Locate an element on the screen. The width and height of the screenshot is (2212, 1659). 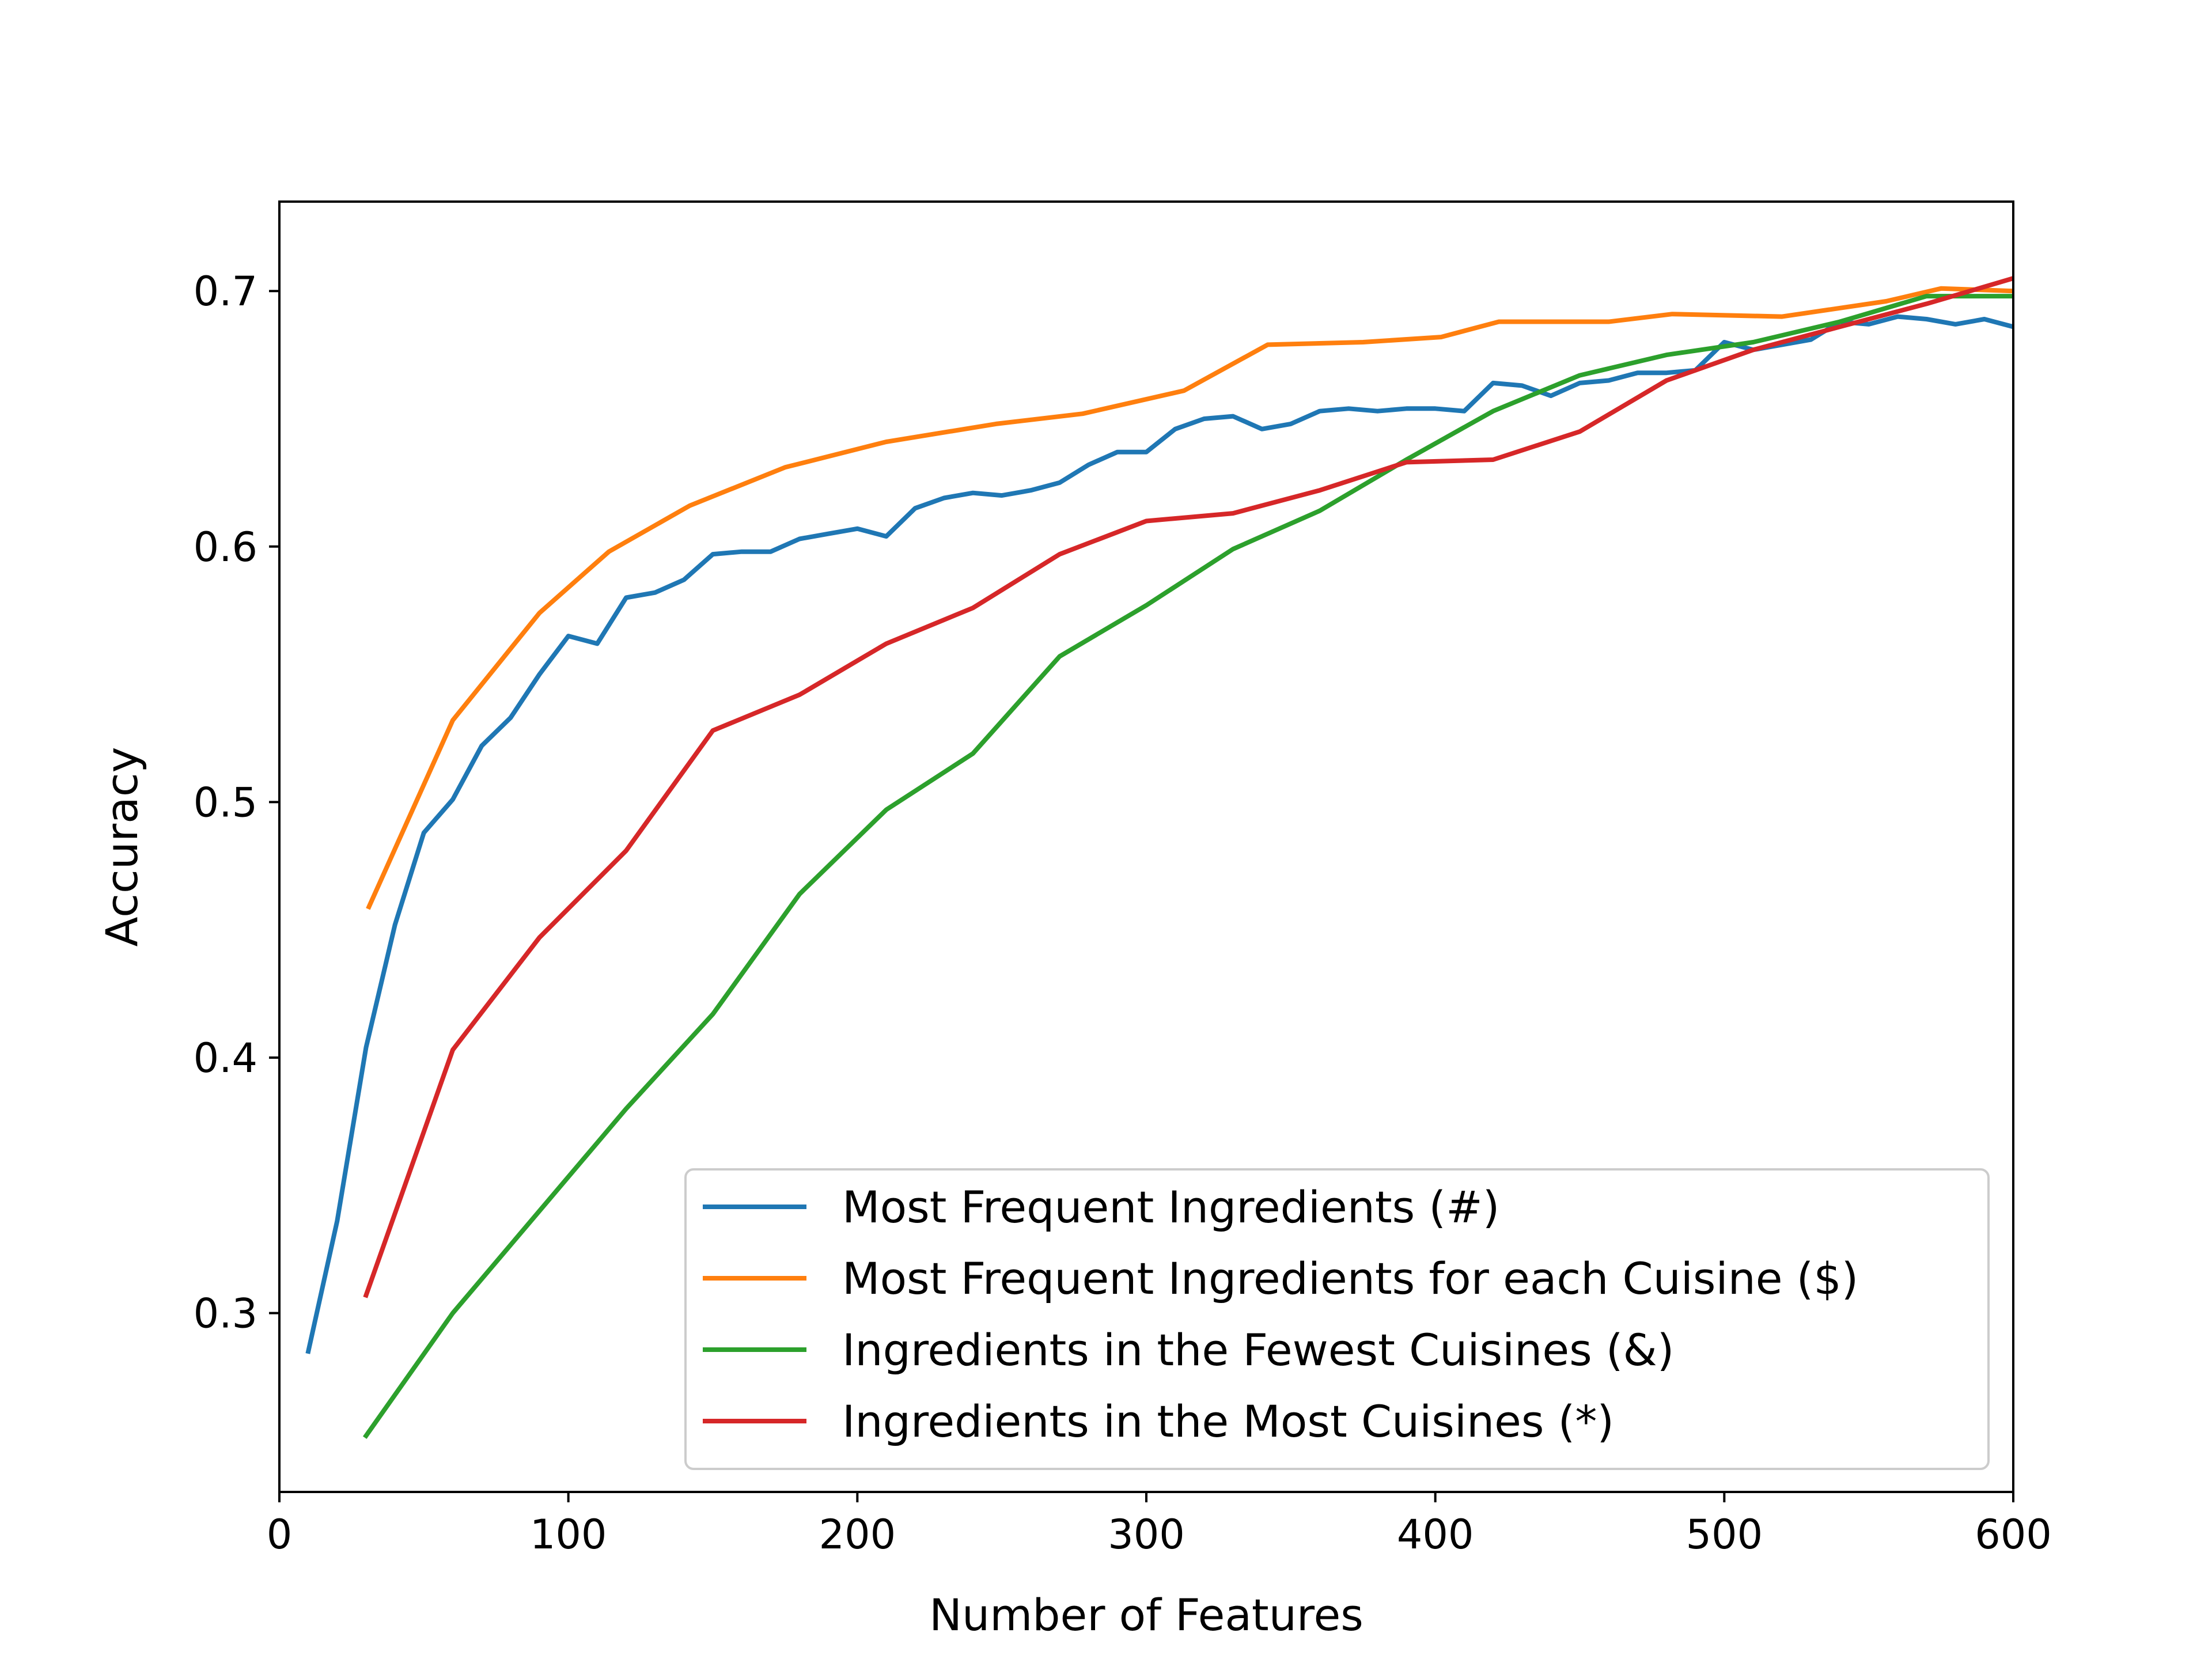
x-tick-label: 300 is located at coordinates (1146, 1534).